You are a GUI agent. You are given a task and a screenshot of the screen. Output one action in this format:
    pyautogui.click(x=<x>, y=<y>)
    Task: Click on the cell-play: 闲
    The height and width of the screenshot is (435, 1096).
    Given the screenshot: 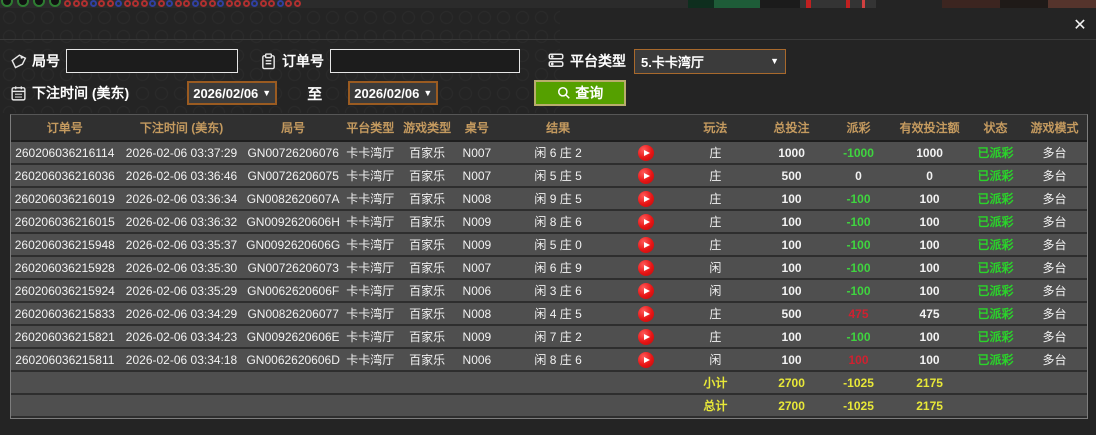 What is the action you would take?
    pyautogui.click(x=715, y=291)
    